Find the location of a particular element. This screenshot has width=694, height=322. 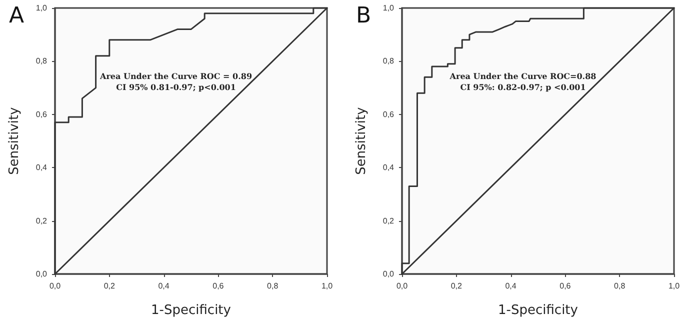

annotation: Area Under the Curve ROC = 0.89 is located at coordinates (175, 76).